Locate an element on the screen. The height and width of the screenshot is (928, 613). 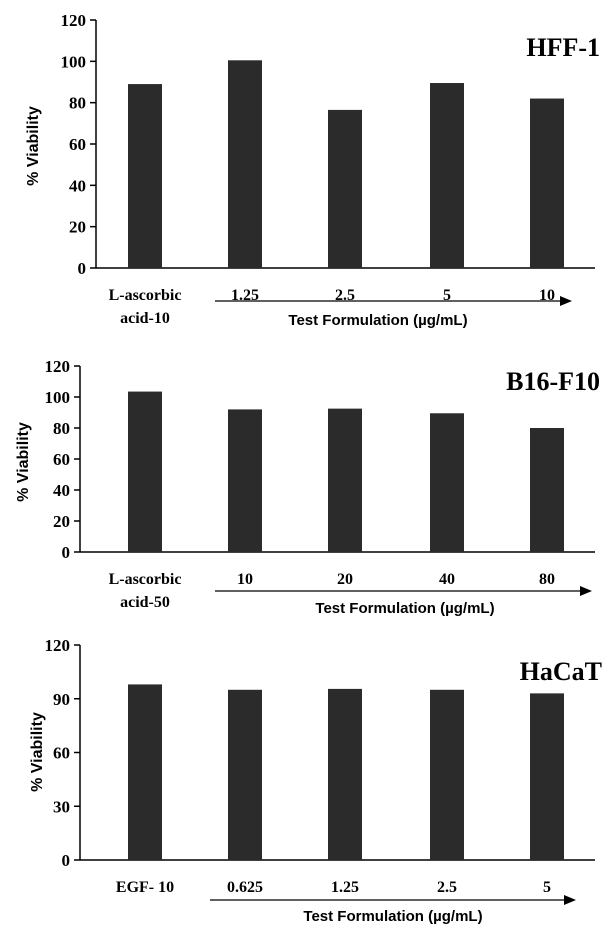
category-label: L-ascorbic acid-10 is located at coordinates (145, 307).